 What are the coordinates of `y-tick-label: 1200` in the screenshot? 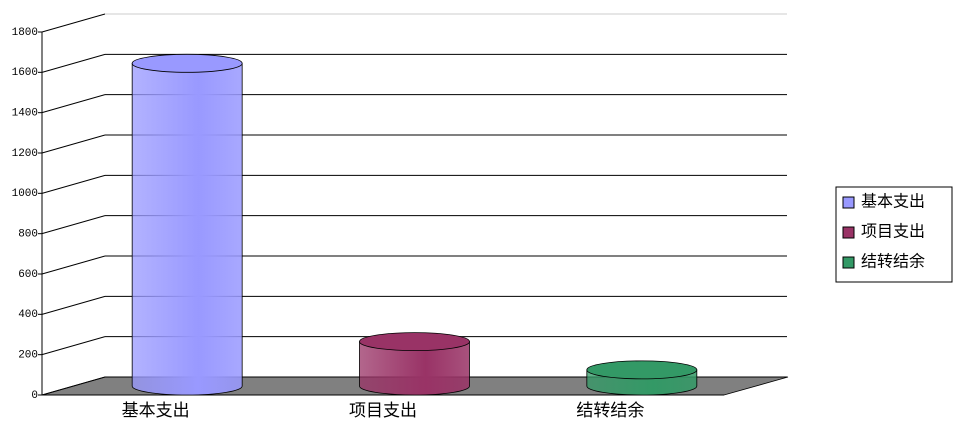 It's located at (25, 154).